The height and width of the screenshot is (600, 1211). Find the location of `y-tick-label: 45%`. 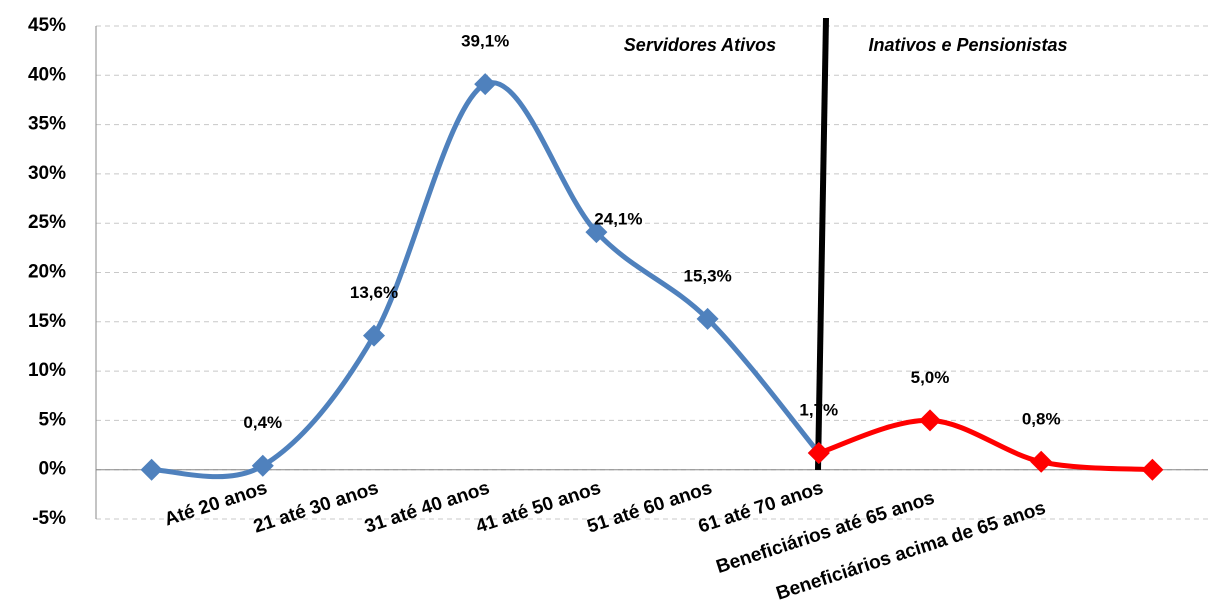

y-tick-label: 45% is located at coordinates (47, 25).